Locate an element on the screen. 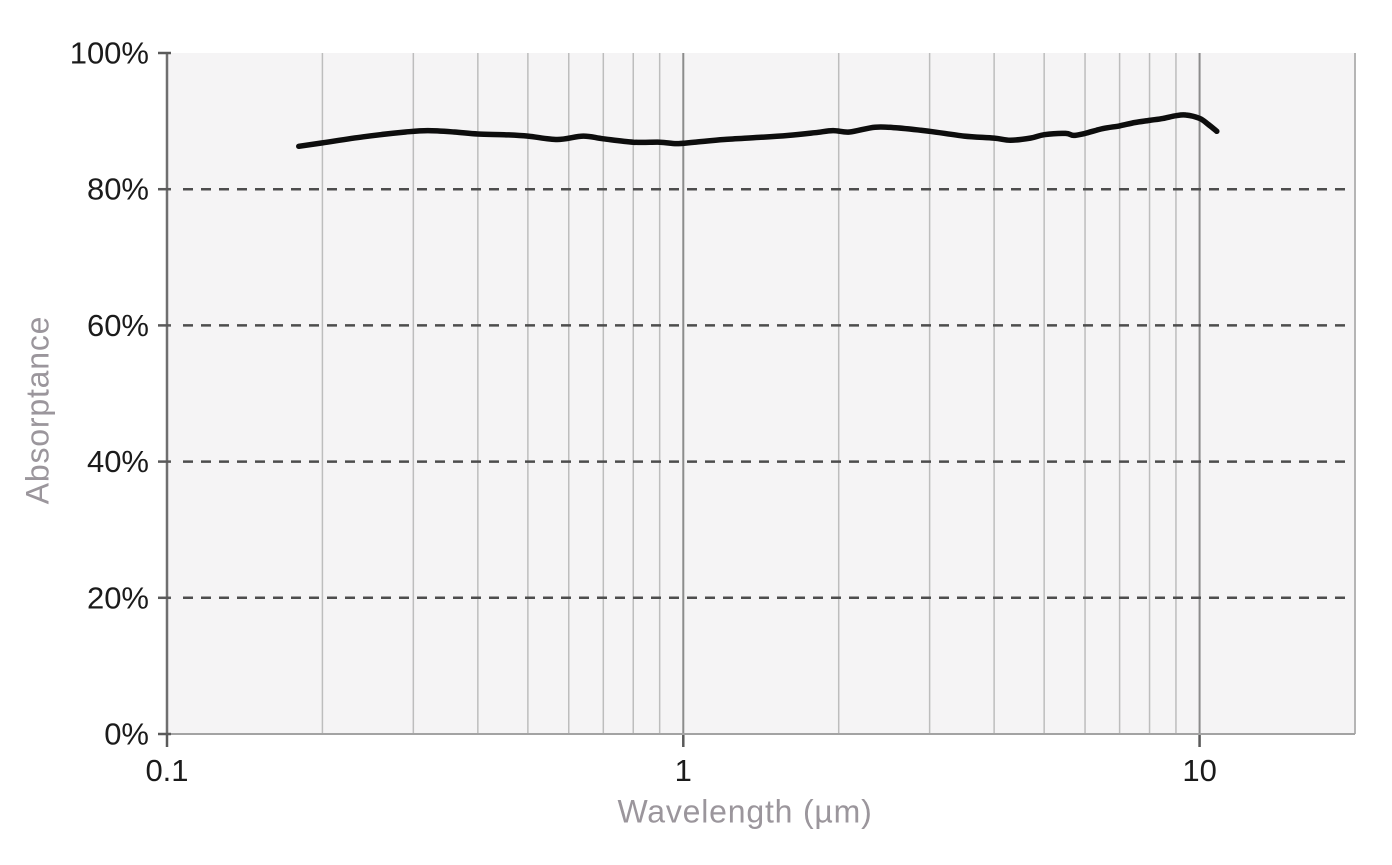  y-tick-label: 60% is located at coordinates (118, 325).